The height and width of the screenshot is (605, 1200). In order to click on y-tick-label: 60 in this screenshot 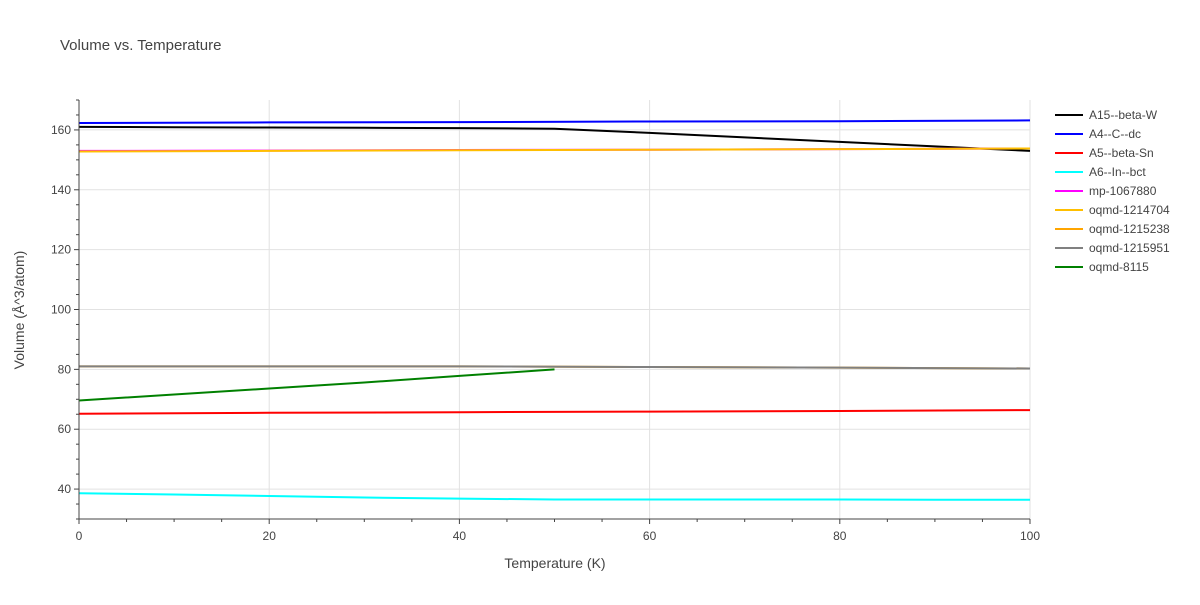, I will do `click(65, 429)`.